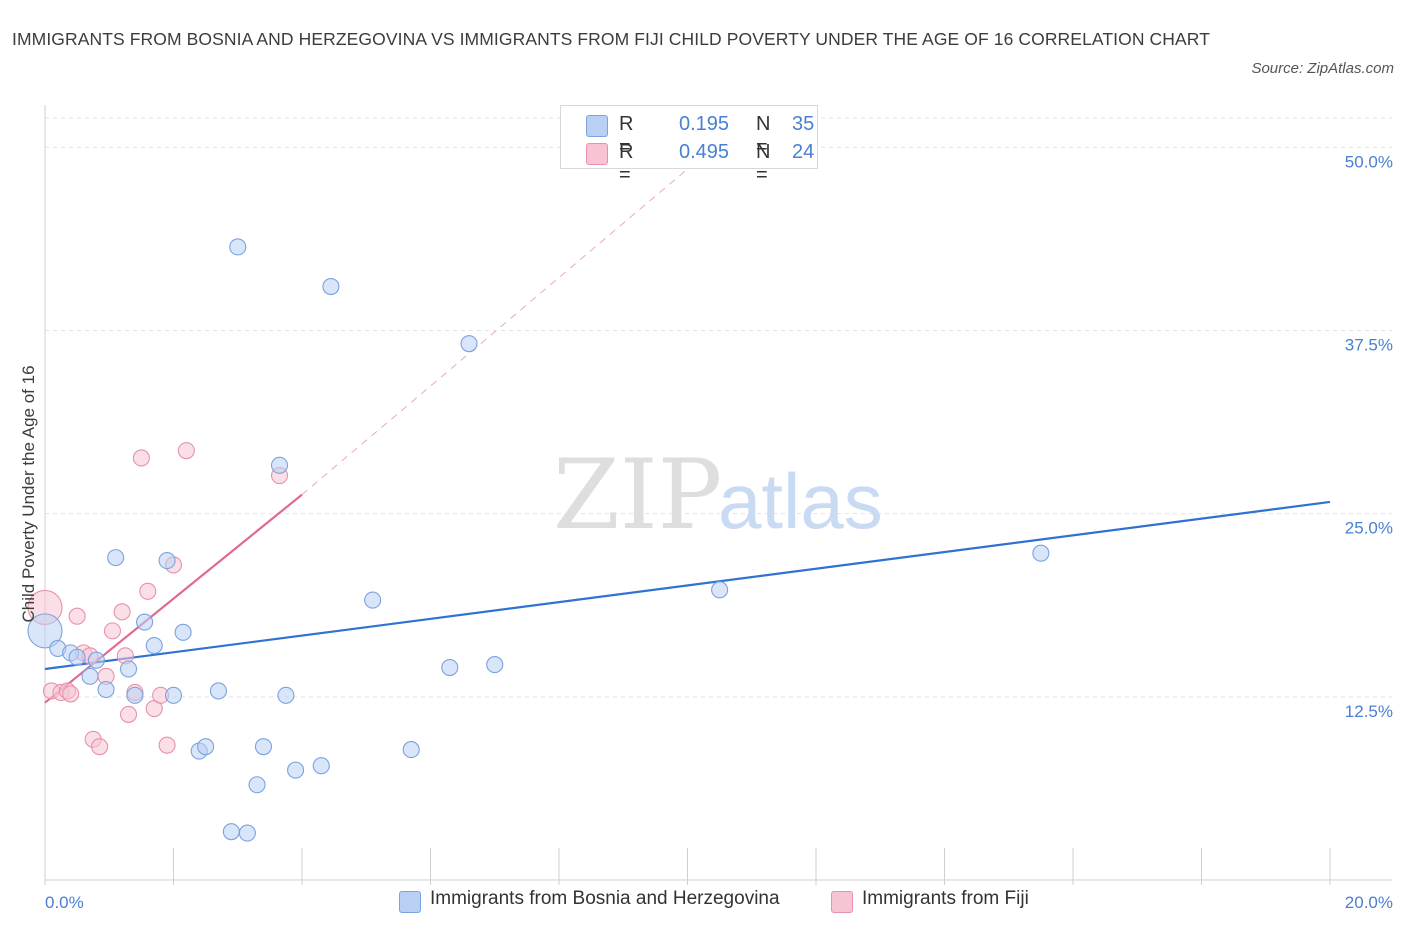  I want to click on bottom-legend-swatch-series2, so click(842, 902).